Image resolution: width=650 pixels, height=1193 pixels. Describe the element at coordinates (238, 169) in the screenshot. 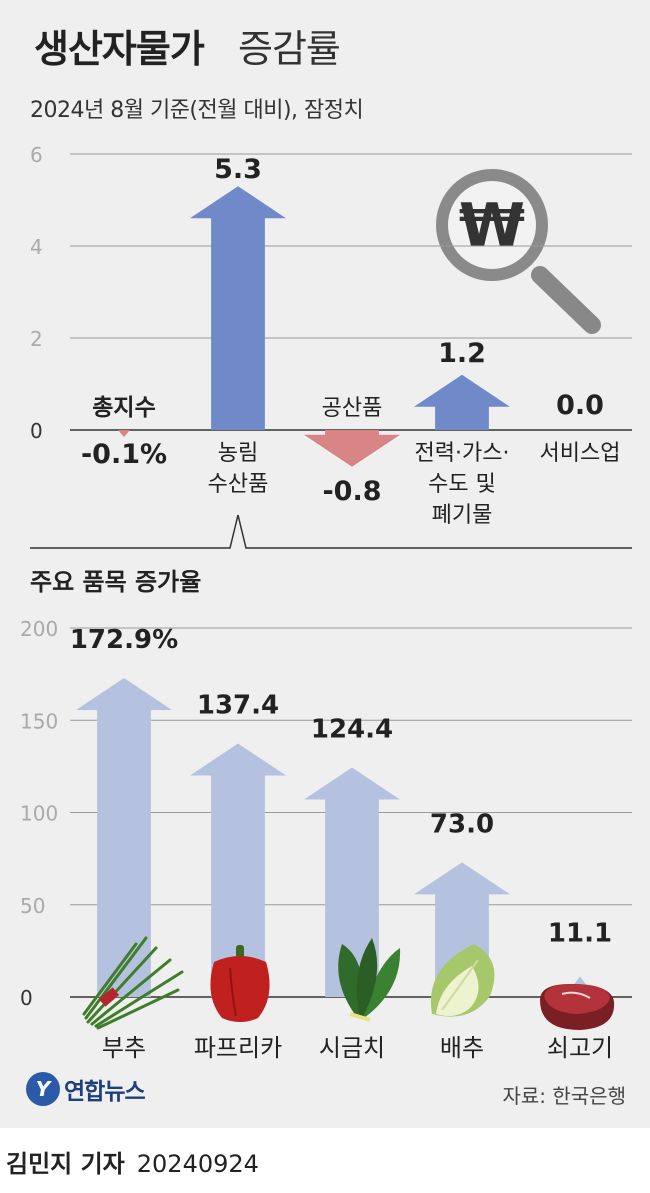

I see `value-label-1: 5.3` at that location.